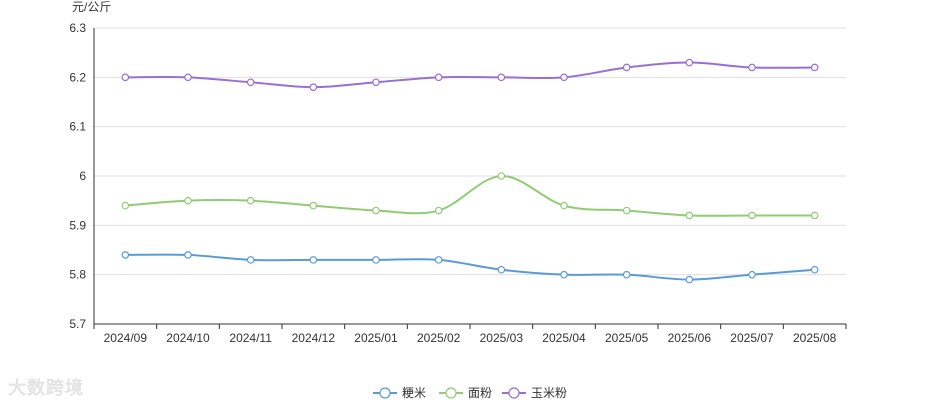 The height and width of the screenshot is (405, 940). I want to click on legend: 粳米 面粉 玉米粉, so click(470, 393).